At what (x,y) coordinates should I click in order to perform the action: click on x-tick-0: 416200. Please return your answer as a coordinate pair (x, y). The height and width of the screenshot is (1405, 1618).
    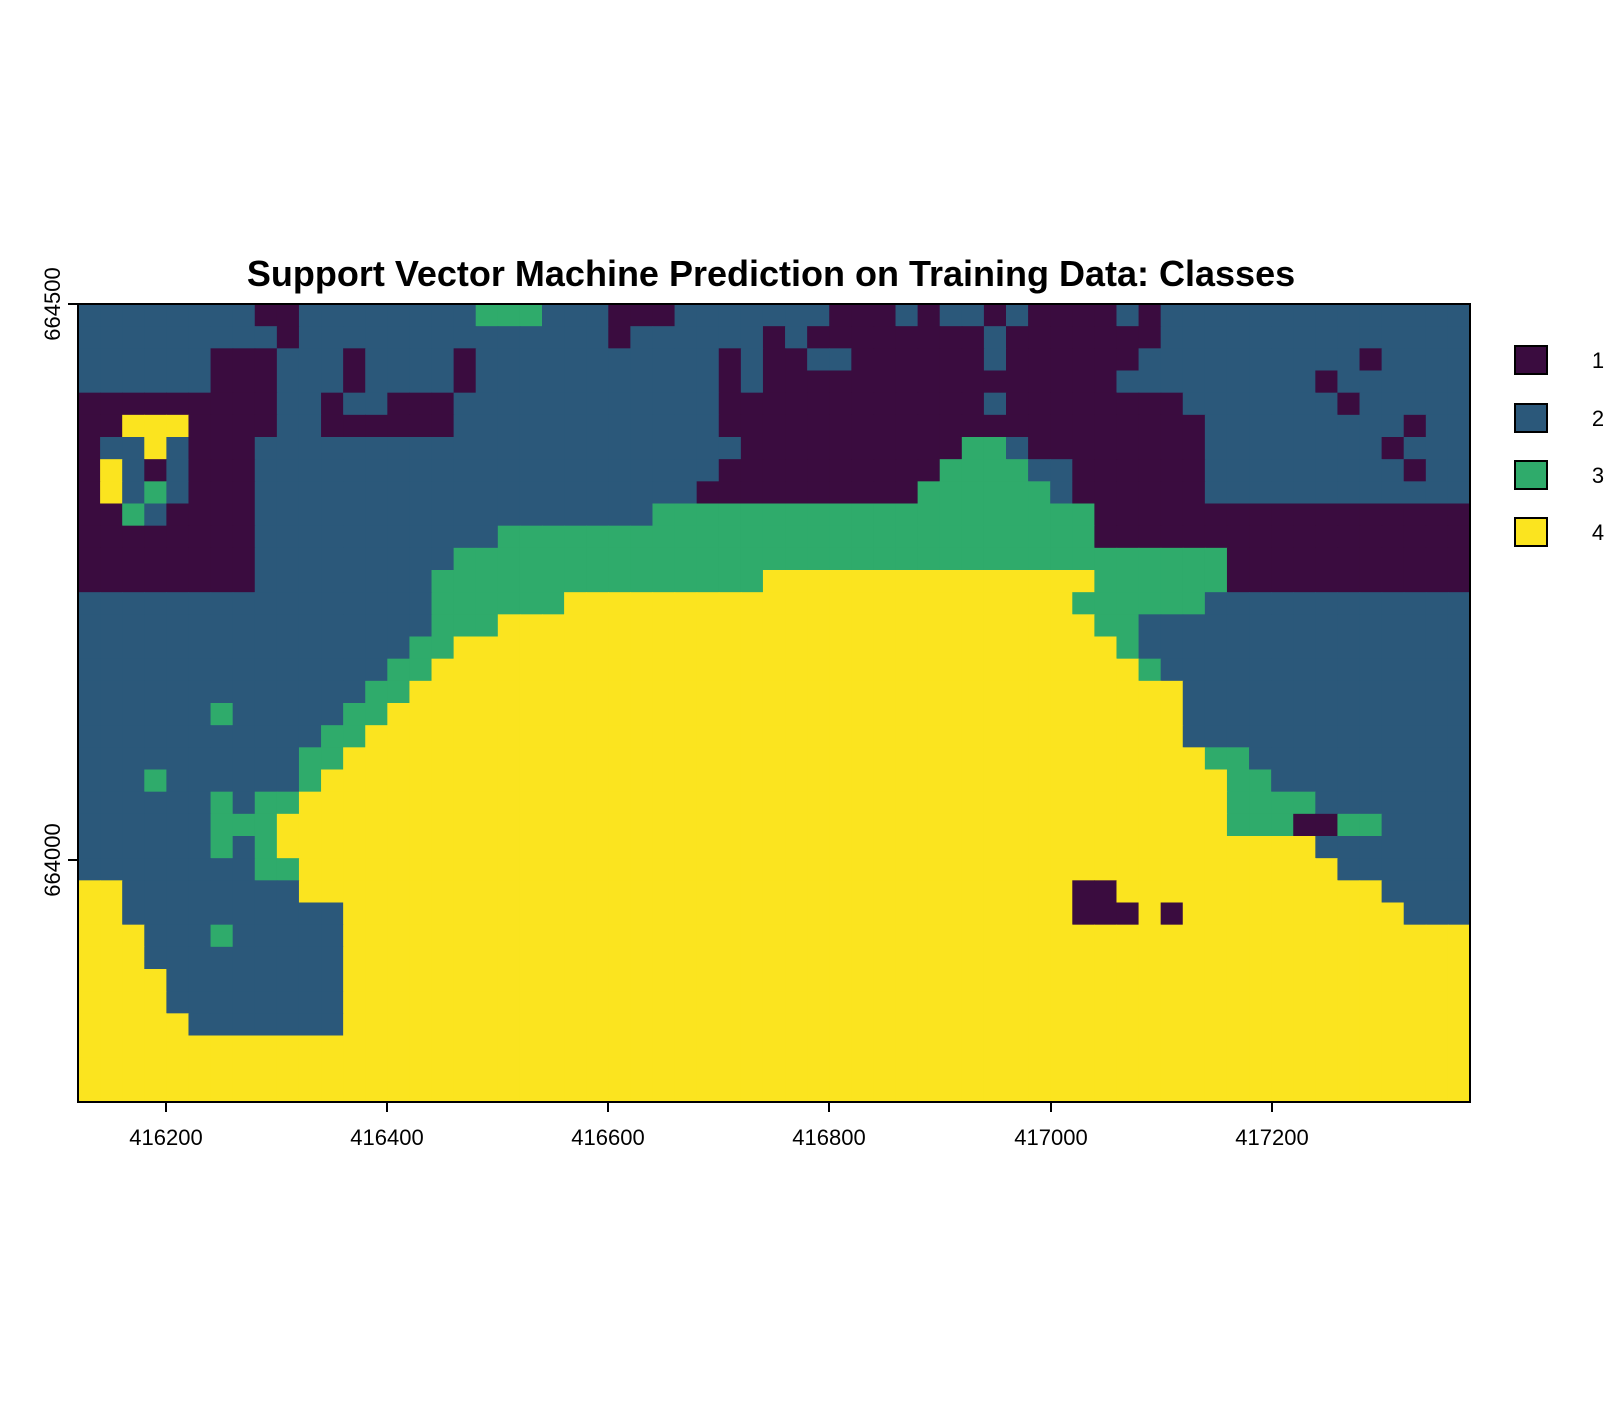
    Looking at the image, I should click on (166, 1126).